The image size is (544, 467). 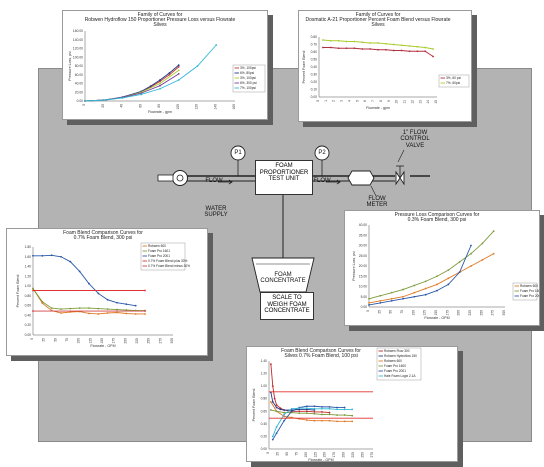 I want to click on x-axis-label: Flowrate - gpm, so click(x=378, y=108).